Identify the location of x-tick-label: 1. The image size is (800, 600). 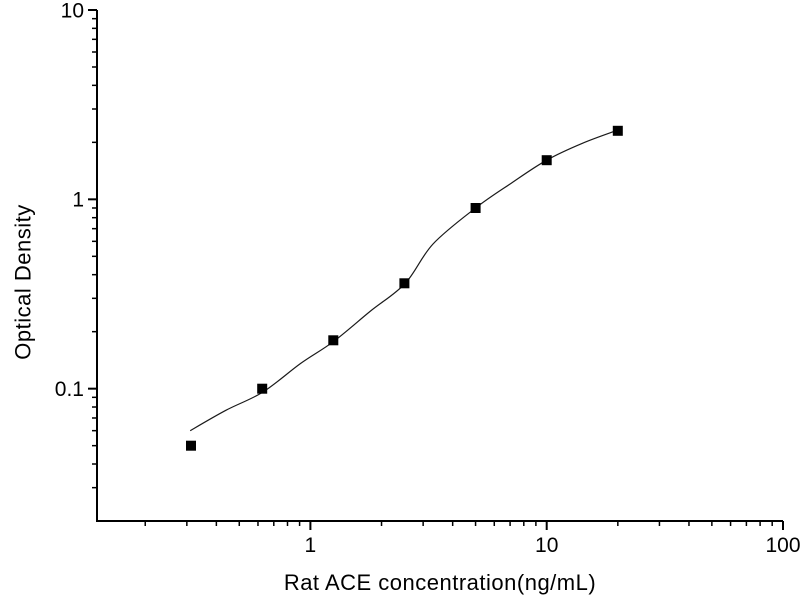
(311, 545).